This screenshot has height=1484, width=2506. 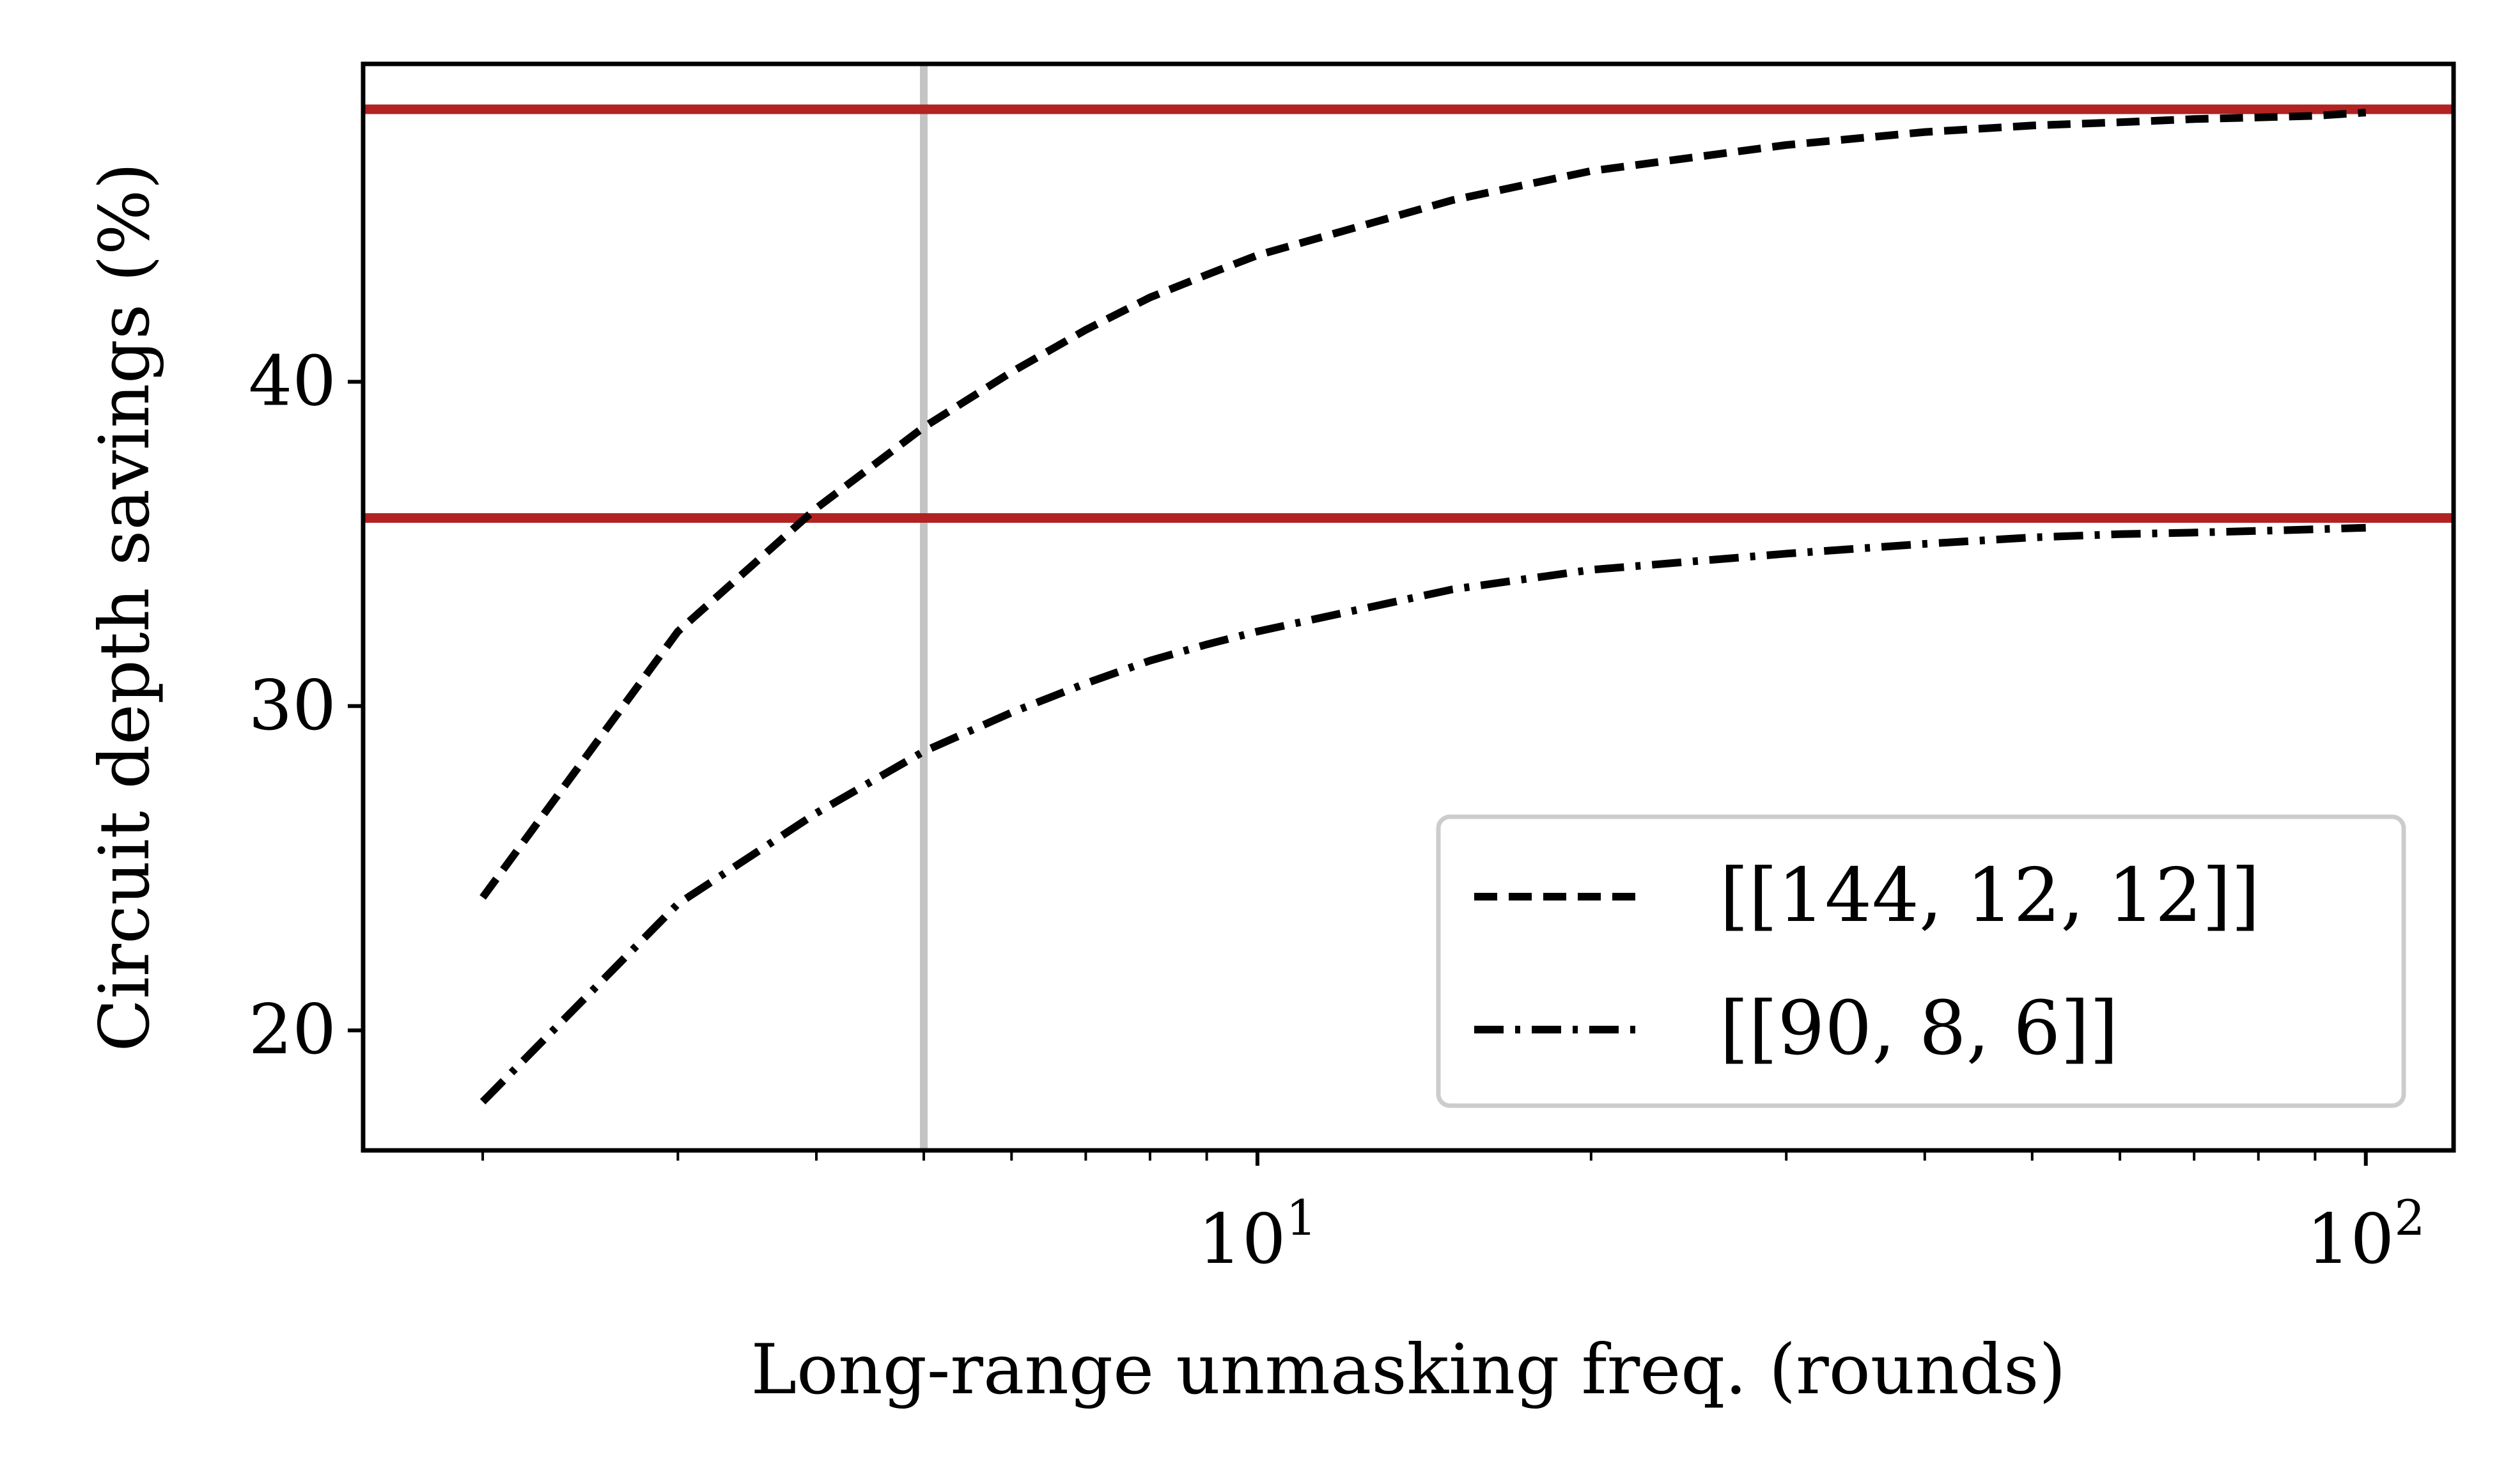 What do you see at coordinates (1990, 896) in the screenshot?
I see `legend-label-1: [[144, 12, 12]]` at bounding box center [1990, 896].